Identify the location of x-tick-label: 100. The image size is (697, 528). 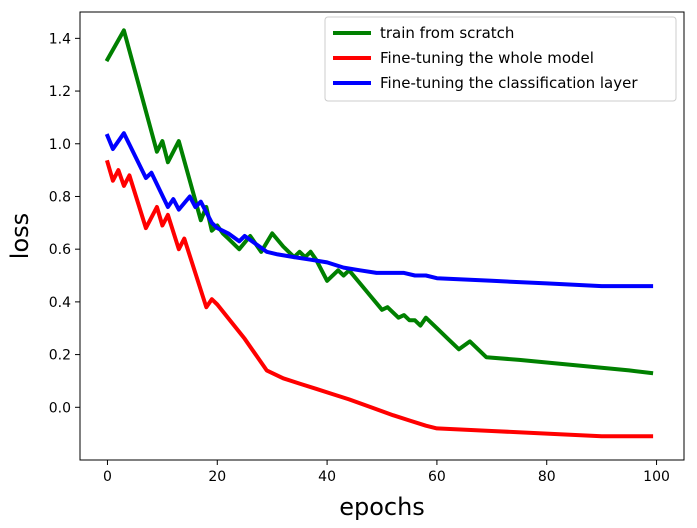
(656, 477).